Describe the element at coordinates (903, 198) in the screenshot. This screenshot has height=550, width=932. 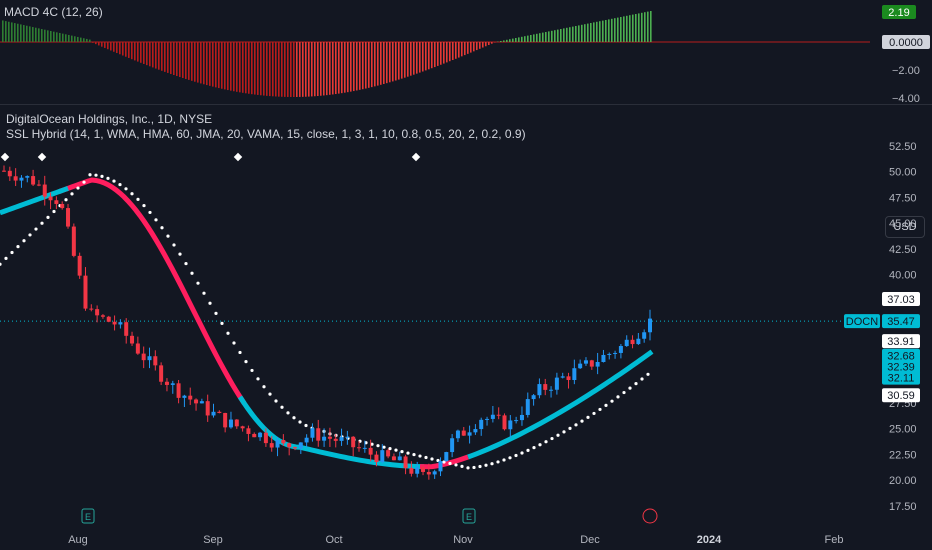
I see `price-y-tick-label: 47.50` at that location.